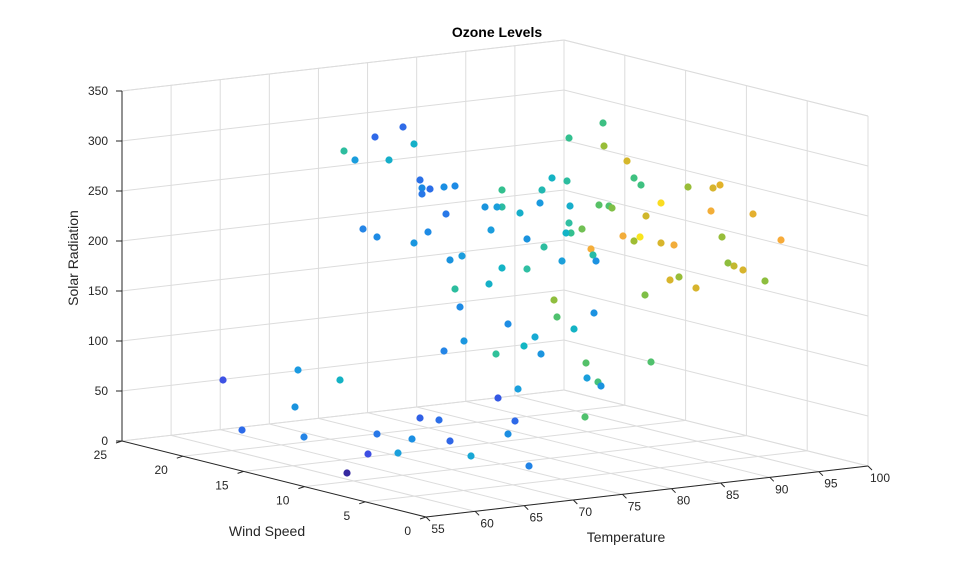 Image resolution: width=959 pixels, height=577 pixels. I want to click on x-tick-label: 90, so click(782, 489).